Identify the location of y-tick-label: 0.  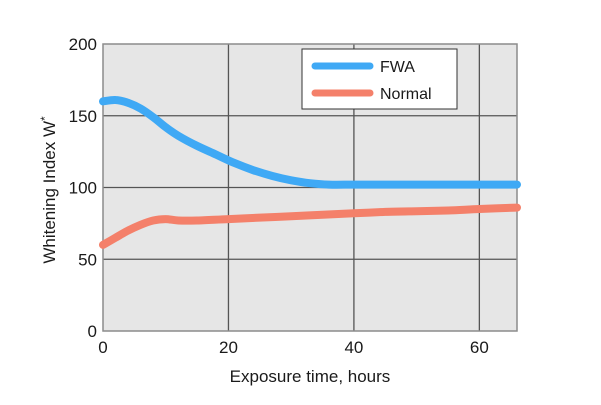
(92, 331).